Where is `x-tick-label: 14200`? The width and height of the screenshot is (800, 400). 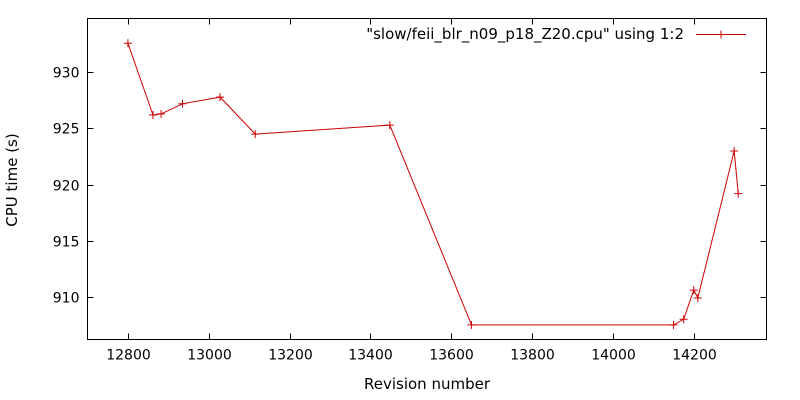
x-tick-label: 14200 is located at coordinates (694, 356).